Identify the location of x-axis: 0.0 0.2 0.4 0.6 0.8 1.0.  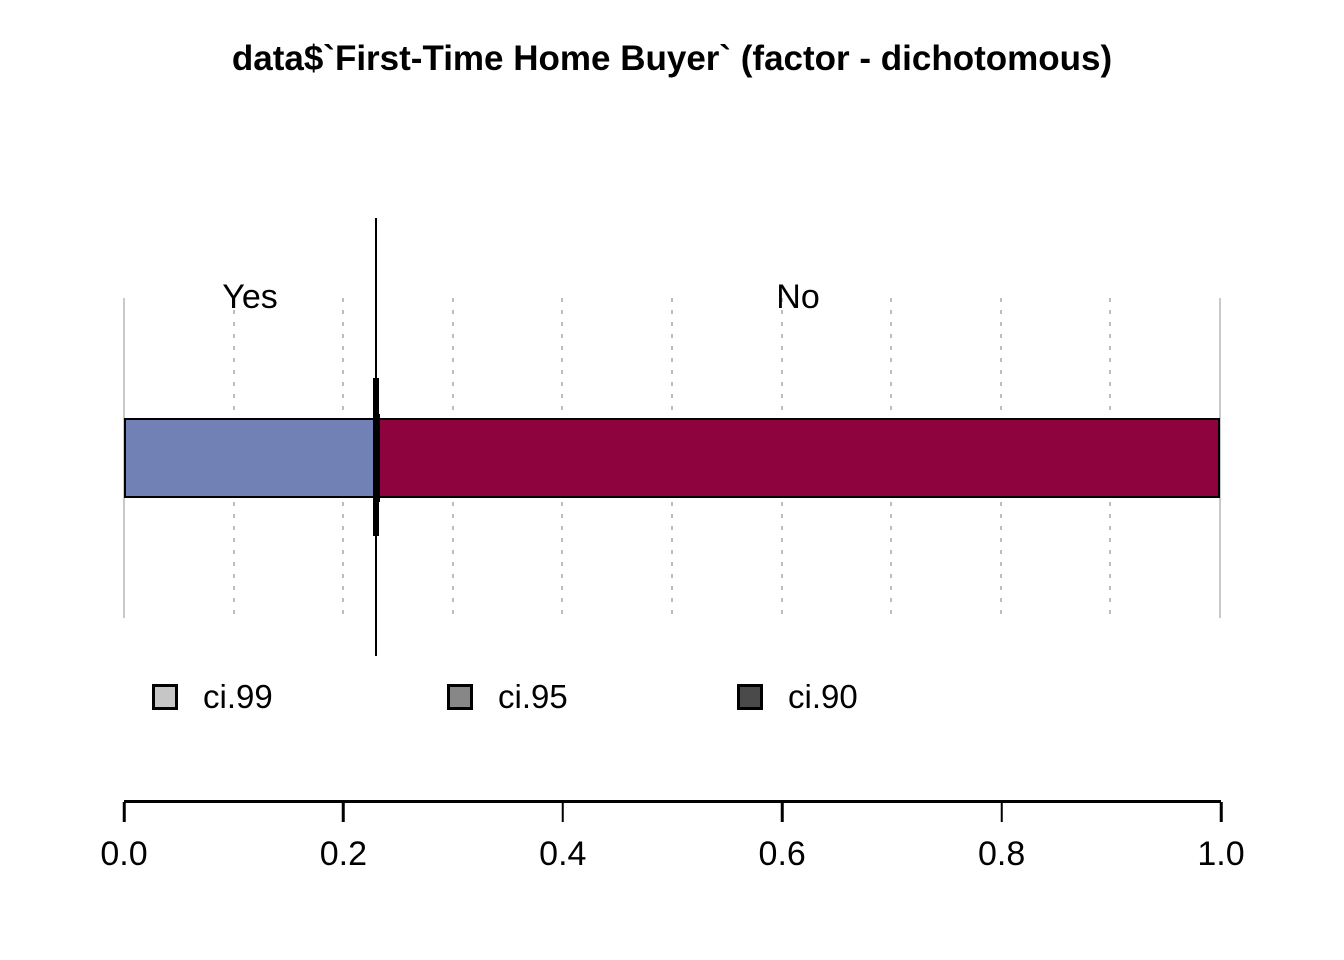
(672, 845).